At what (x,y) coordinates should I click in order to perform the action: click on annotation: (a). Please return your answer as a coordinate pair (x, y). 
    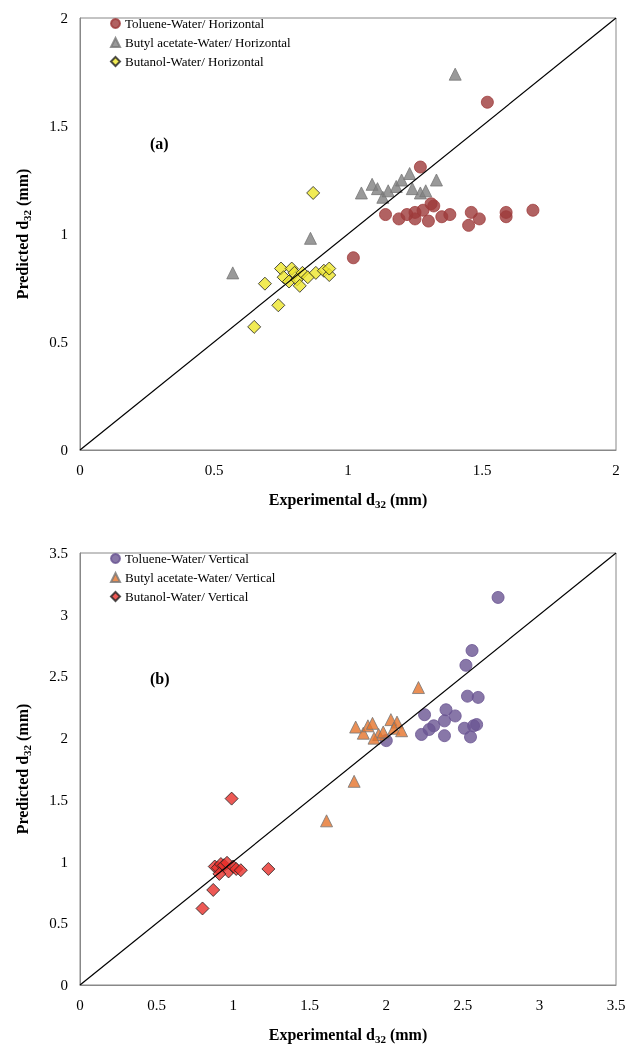
    Looking at the image, I should click on (159, 143).